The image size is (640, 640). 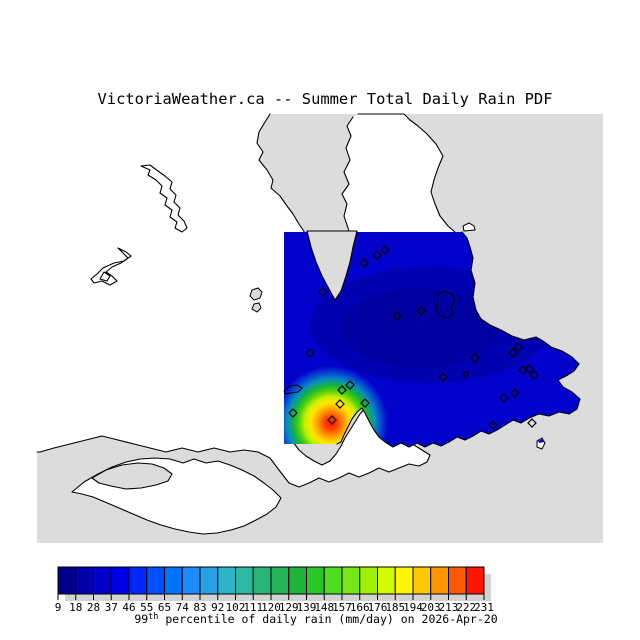 I want to click on inland-lakes, so click(x=176, y=238).